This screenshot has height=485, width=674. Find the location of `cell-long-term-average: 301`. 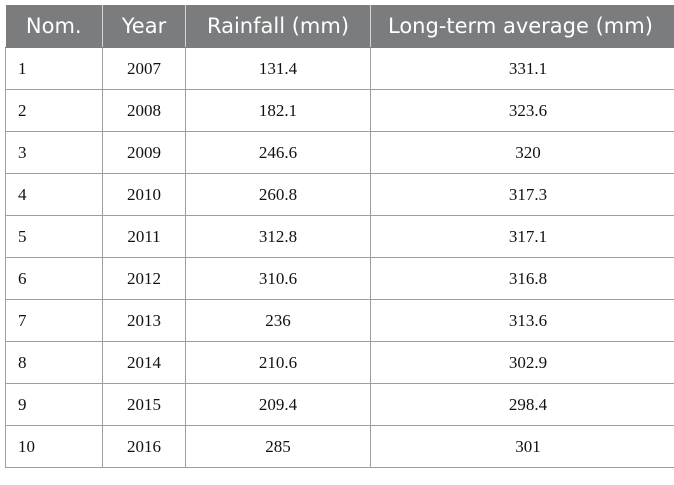

cell-long-term-average: 301 is located at coordinates (522, 446).